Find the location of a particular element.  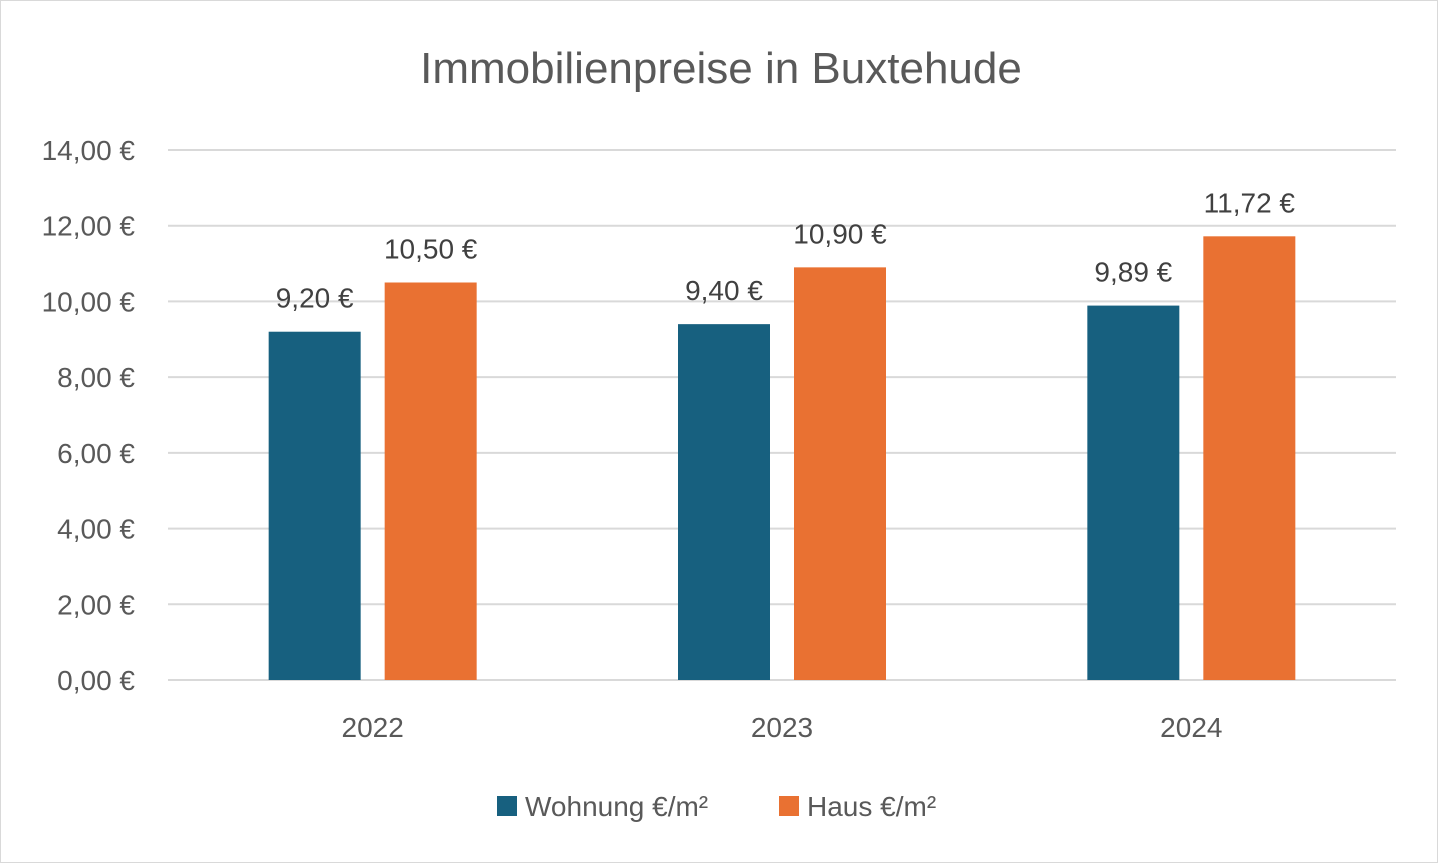

bar-haus-2023 is located at coordinates (840, 473).